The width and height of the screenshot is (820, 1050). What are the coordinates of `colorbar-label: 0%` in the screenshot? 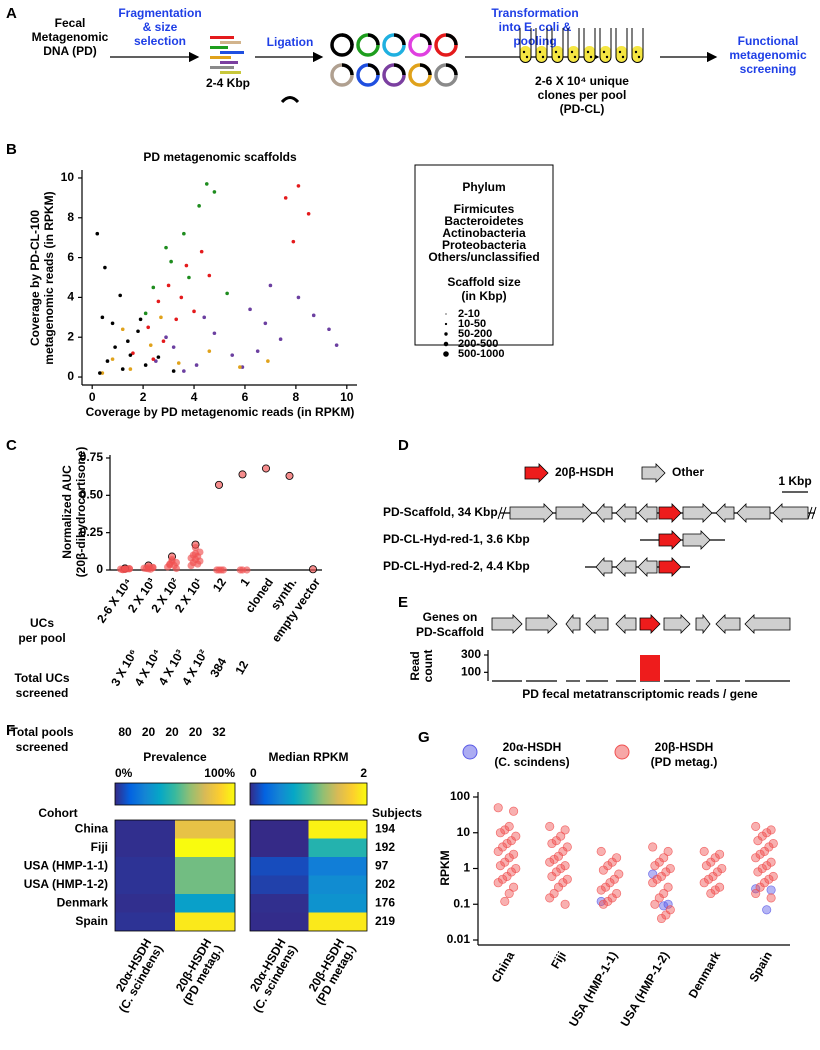 It's located at (124, 773).